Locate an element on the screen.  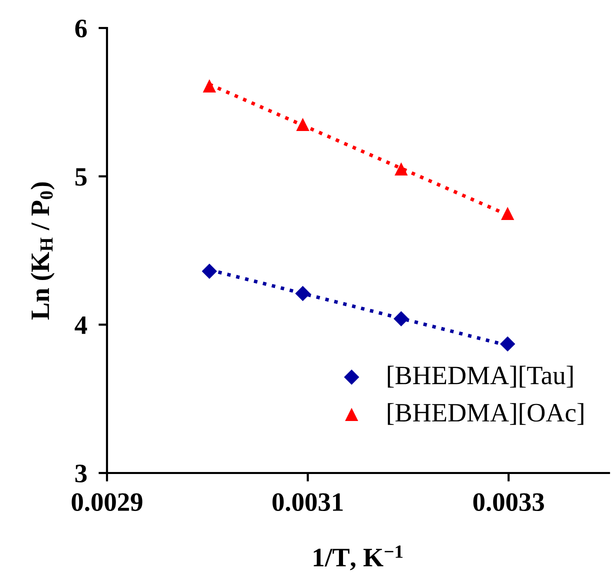
y-tick-label: 5 is located at coordinates (81, 177).